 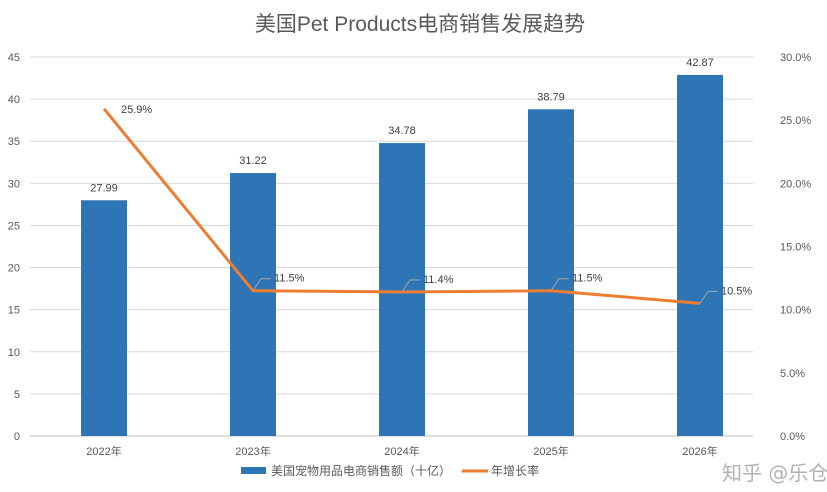 What do you see at coordinates (700, 63) in the screenshot?
I see `bar-data-label: 42.87` at bounding box center [700, 63].